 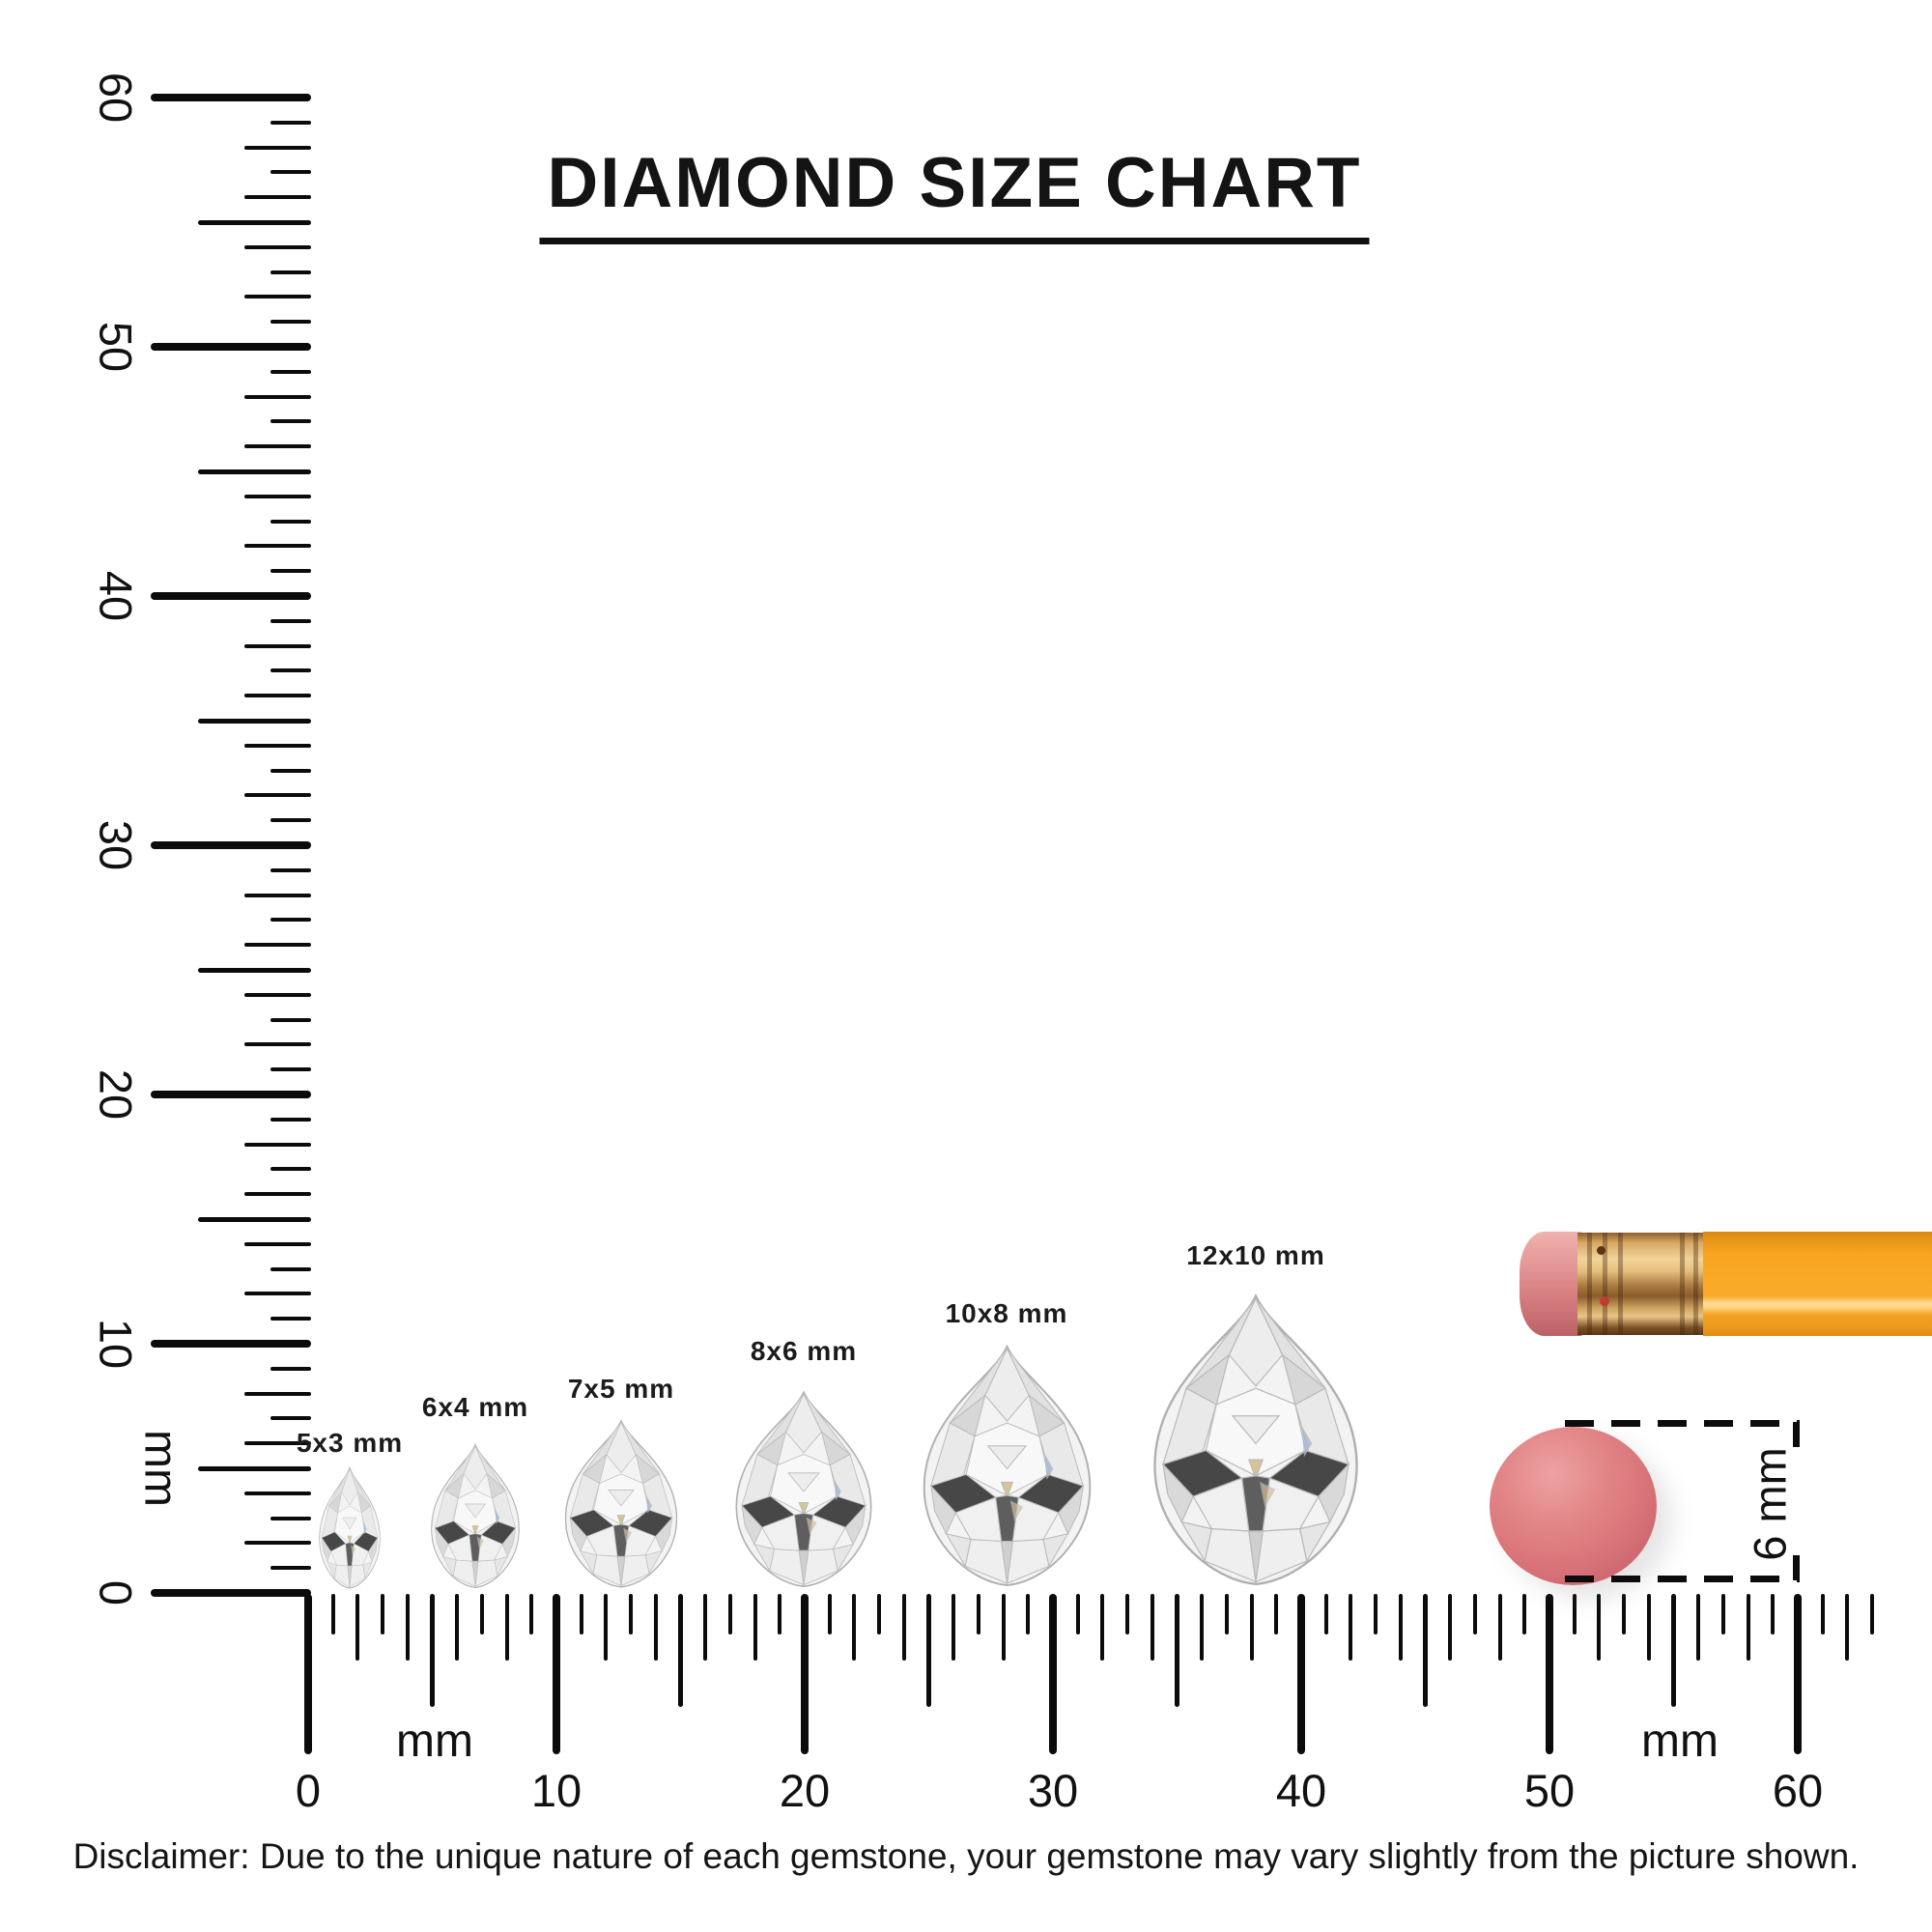 What do you see at coordinates (350, 1443) in the screenshot?
I see `diamond-size-label: 5x3 mm` at bounding box center [350, 1443].